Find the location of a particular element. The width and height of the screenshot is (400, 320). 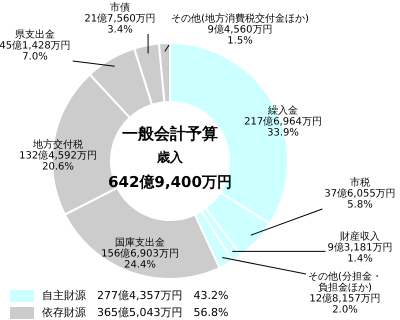

slice-label: 繰入金 is located at coordinates (282, 110).